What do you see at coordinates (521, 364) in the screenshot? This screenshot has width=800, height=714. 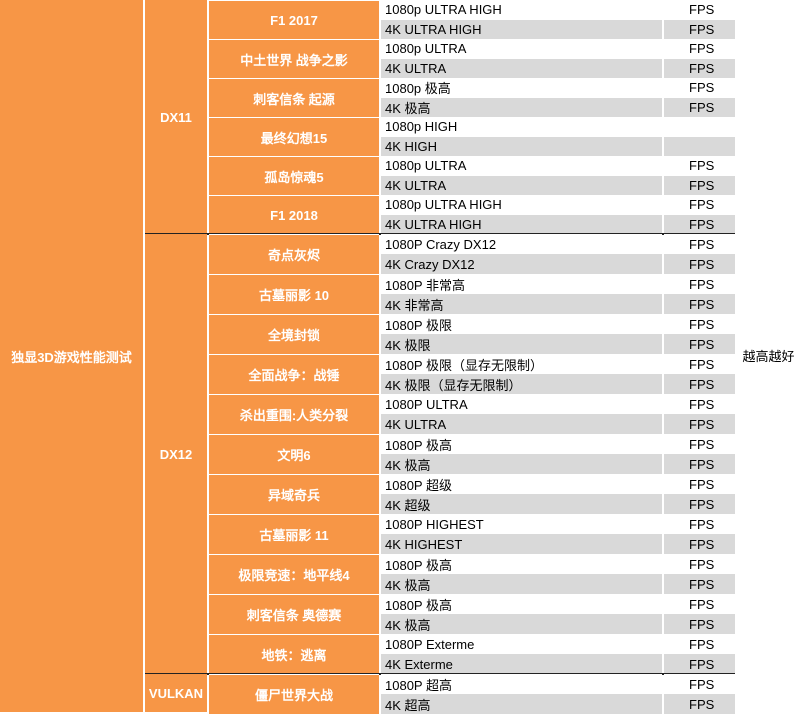 I see `setting-cell: 1080P 极限（显存无限制）` at bounding box center [521, 364].